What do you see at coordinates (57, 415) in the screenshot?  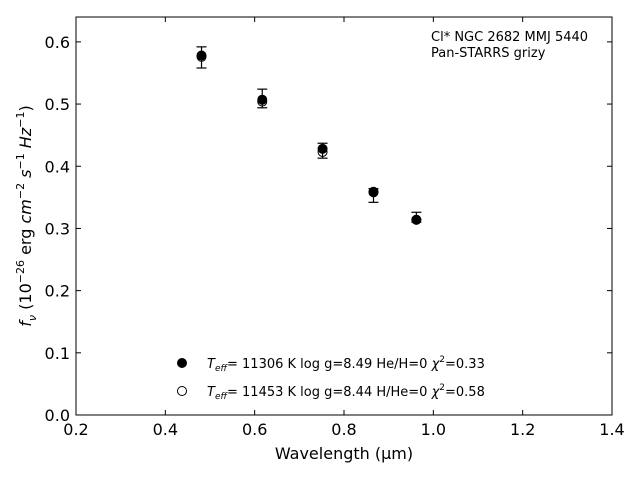 I see `y-tick-label: 0.0` at bounding box center [57, 415].